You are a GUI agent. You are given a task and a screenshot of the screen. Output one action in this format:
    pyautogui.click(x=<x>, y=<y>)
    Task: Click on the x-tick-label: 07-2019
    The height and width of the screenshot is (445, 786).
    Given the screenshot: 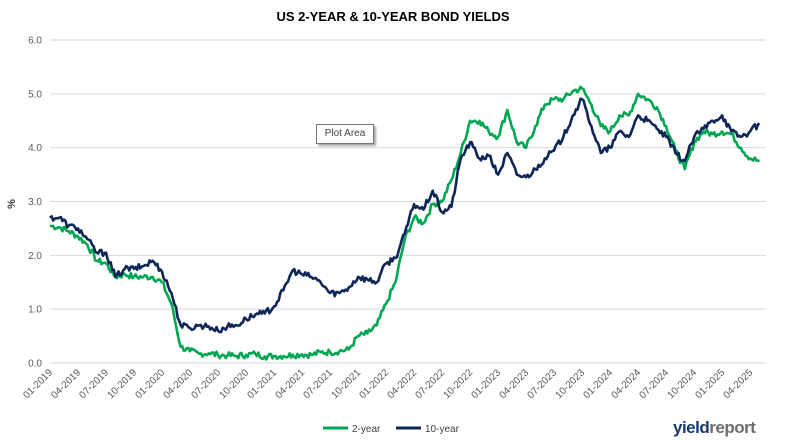 What is the action you would take?
    pyautogui.click(x=94, y=384)
    